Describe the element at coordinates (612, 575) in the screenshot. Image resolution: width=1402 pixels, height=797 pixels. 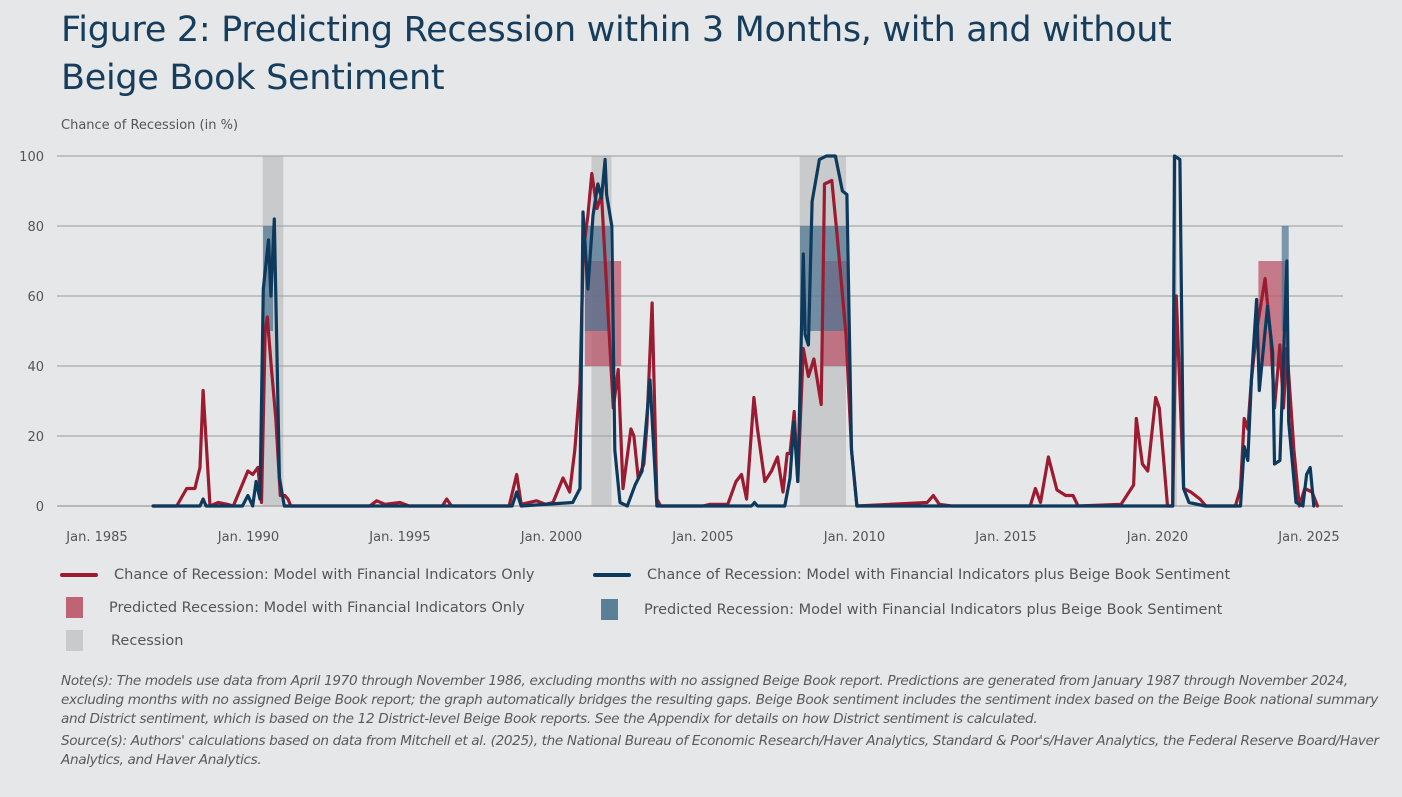
I see `legend-blue-line-swatch` at that location.